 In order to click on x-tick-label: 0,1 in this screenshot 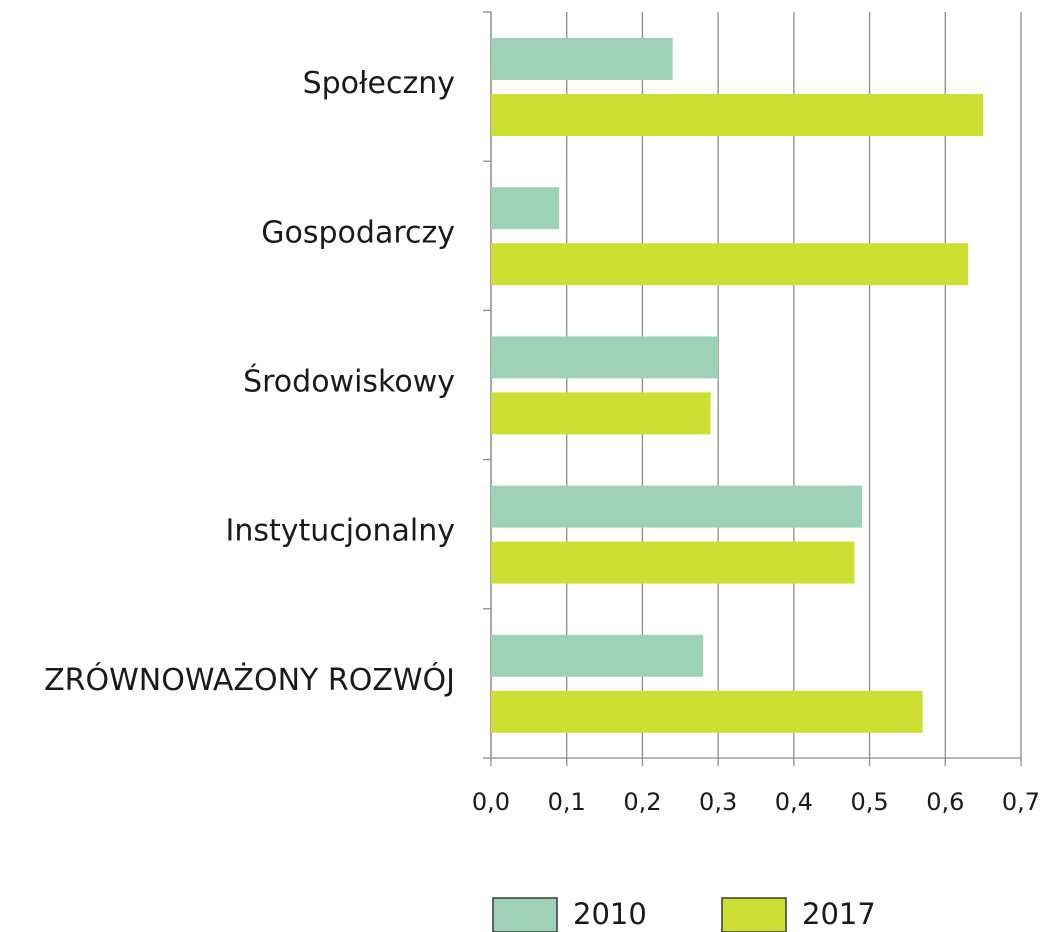, I will do `click(567, 802)`.